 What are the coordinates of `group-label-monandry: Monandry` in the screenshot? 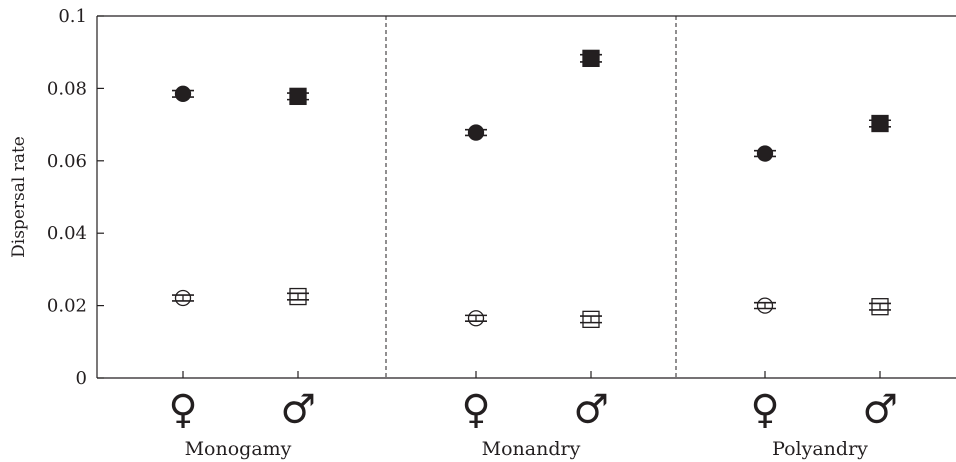 It's located at (531, 449).